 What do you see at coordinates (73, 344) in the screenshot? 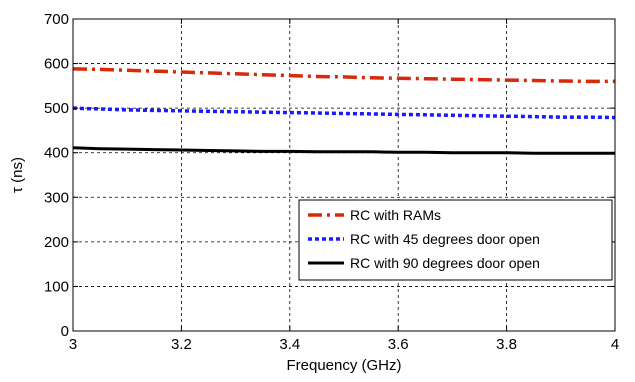
I see `x-tick-label: 3` at bounding box center [73, 344].